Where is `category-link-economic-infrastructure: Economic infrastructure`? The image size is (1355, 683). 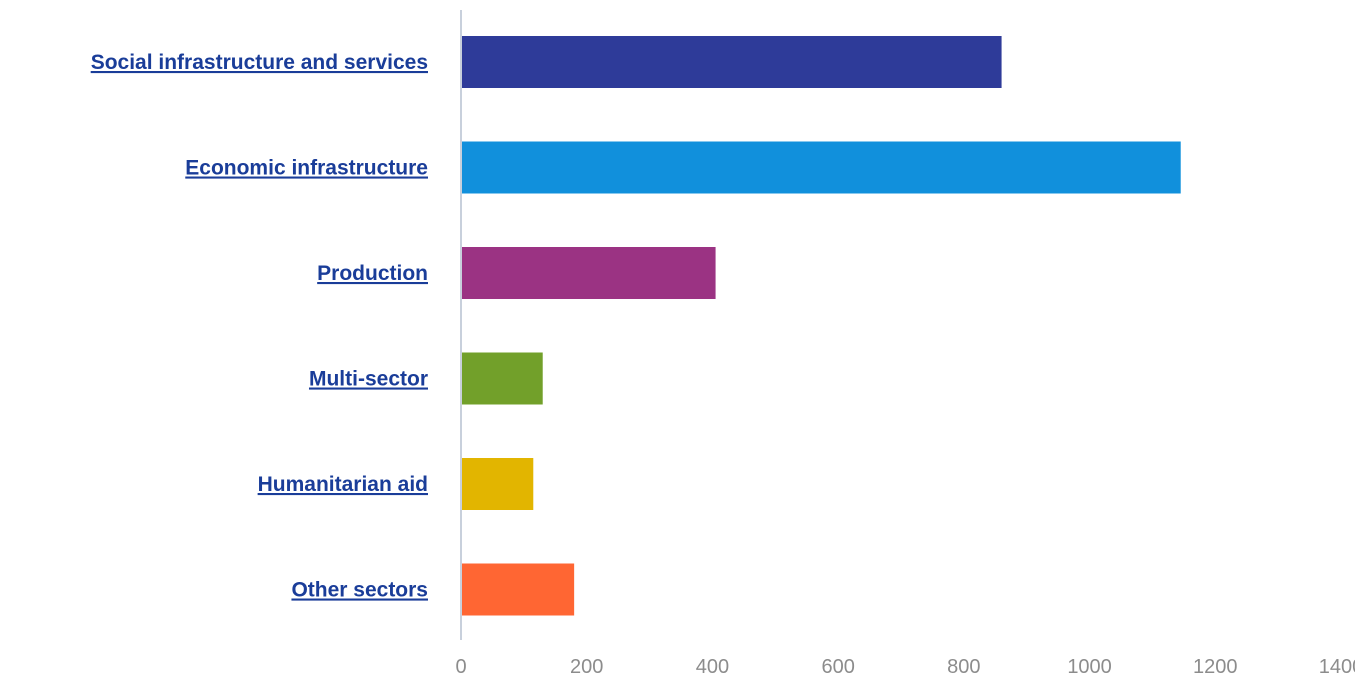 category-link-economic-infrastructure: Economic infrastructure is located at coordinates (306, 168).